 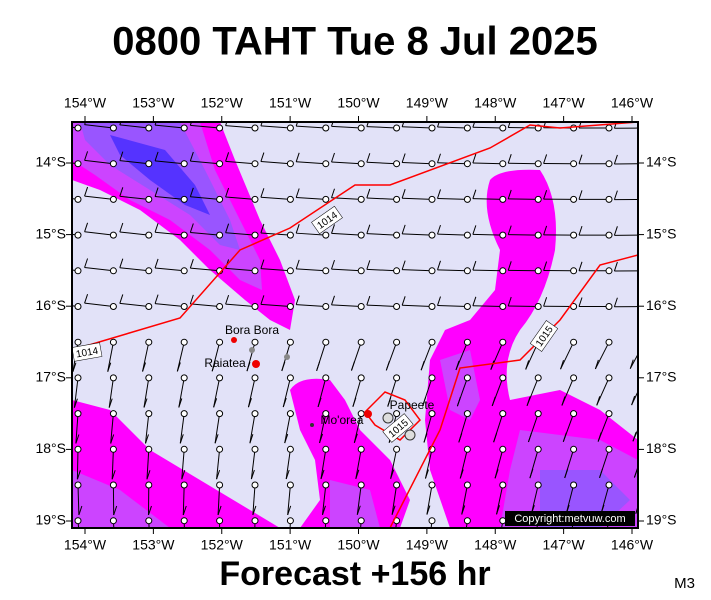 What do you see at coordinates (85, 103) in the screenshot?
I see `longitude-label: 154°W` at bounding box center [85, 103].